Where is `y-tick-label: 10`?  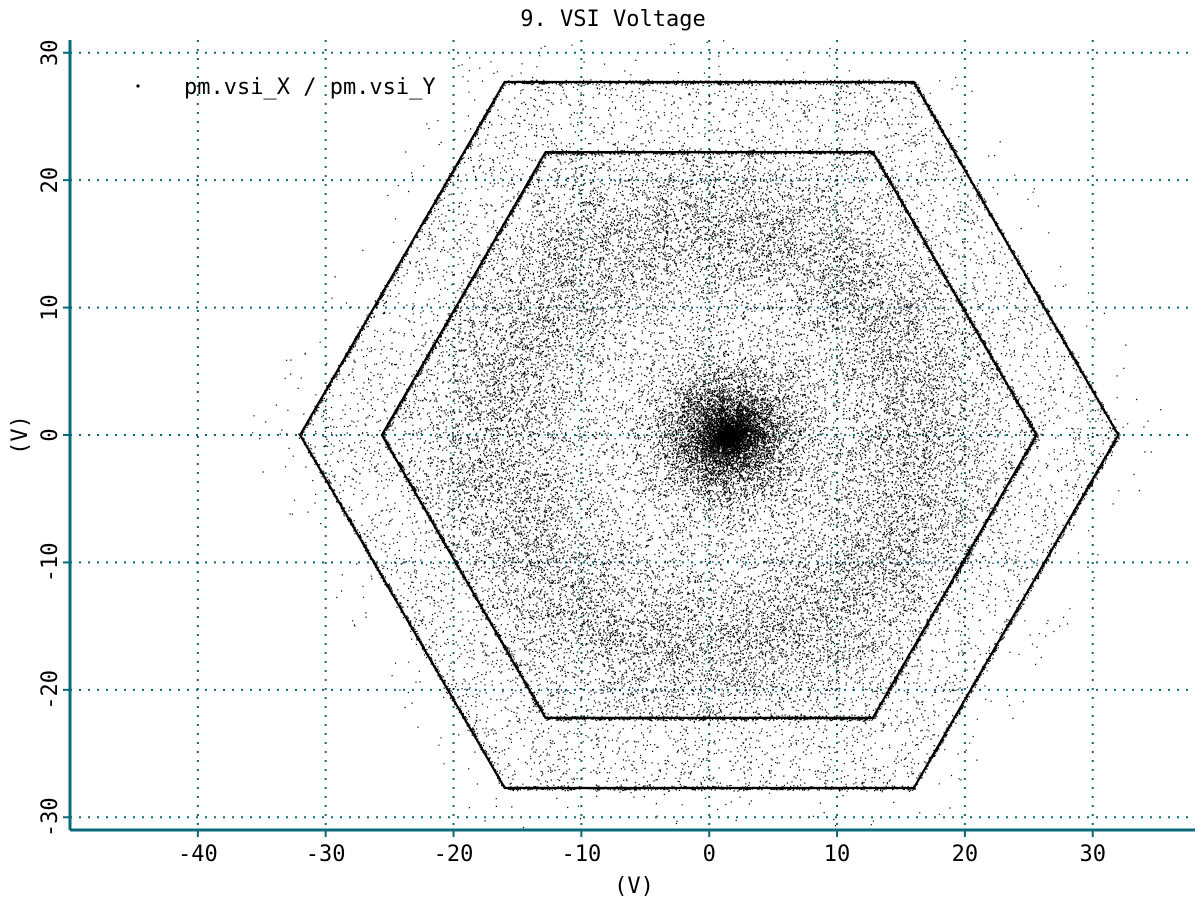
y-tick-label: 10 is located at coordinates (50, 307).